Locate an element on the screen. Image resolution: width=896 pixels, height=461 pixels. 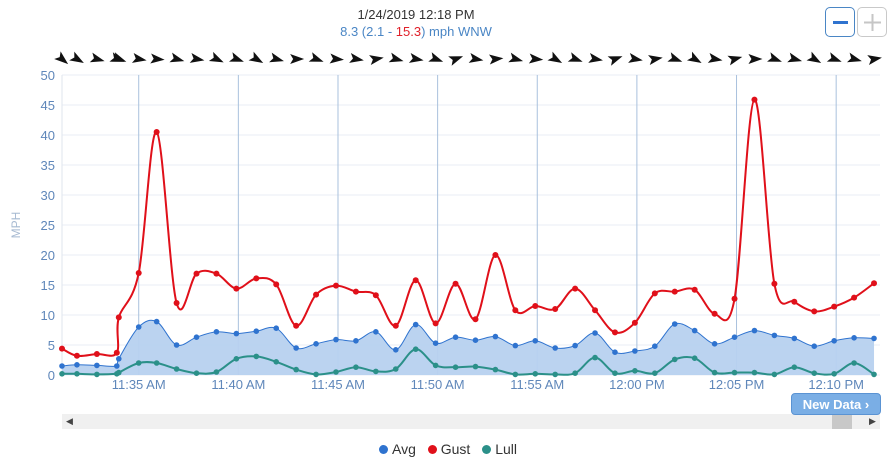
y-tick-label: 45 is located at coordinates (48, 105).